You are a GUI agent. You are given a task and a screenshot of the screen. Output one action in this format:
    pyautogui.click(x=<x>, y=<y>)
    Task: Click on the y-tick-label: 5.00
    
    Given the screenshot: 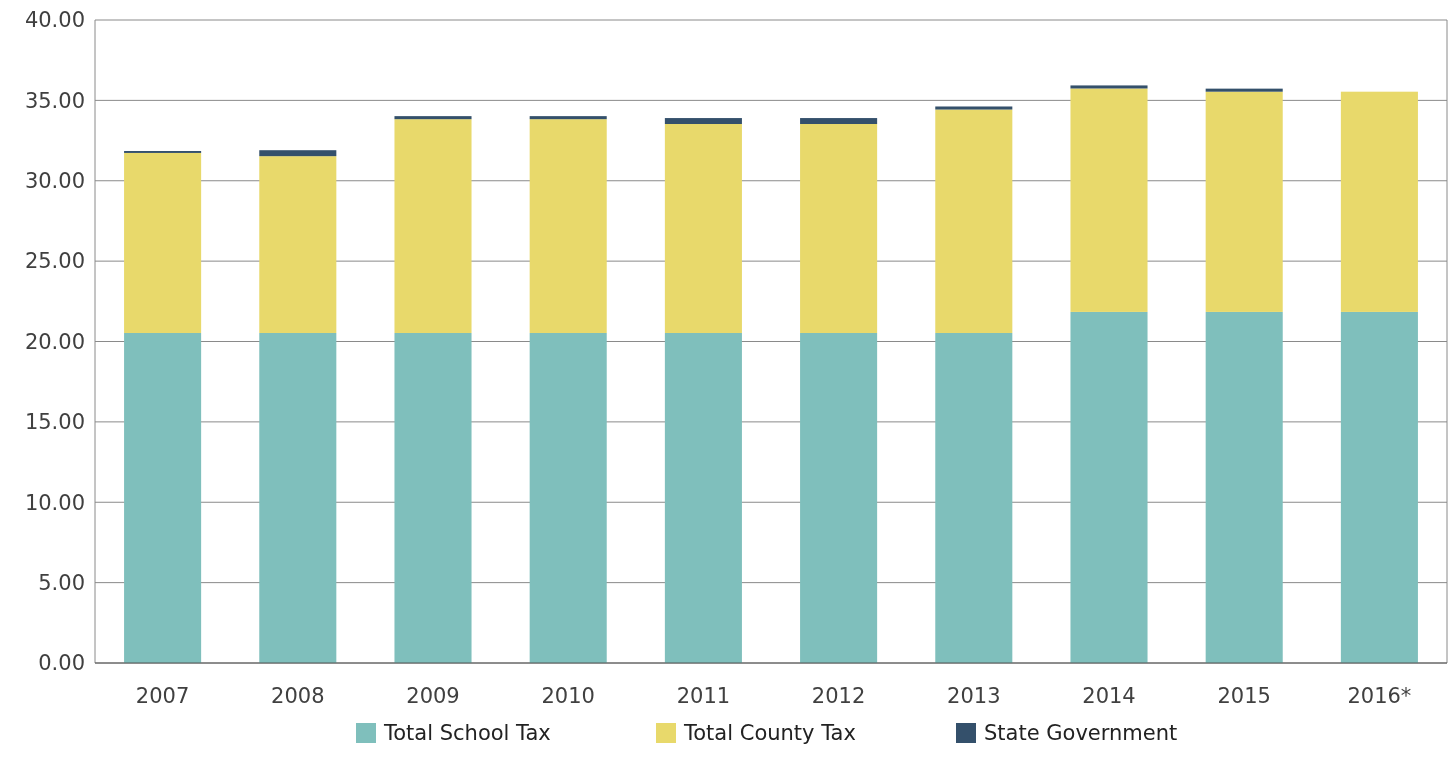 What is the action you would take?
    pyautogui.click(x=61, y=582)
    